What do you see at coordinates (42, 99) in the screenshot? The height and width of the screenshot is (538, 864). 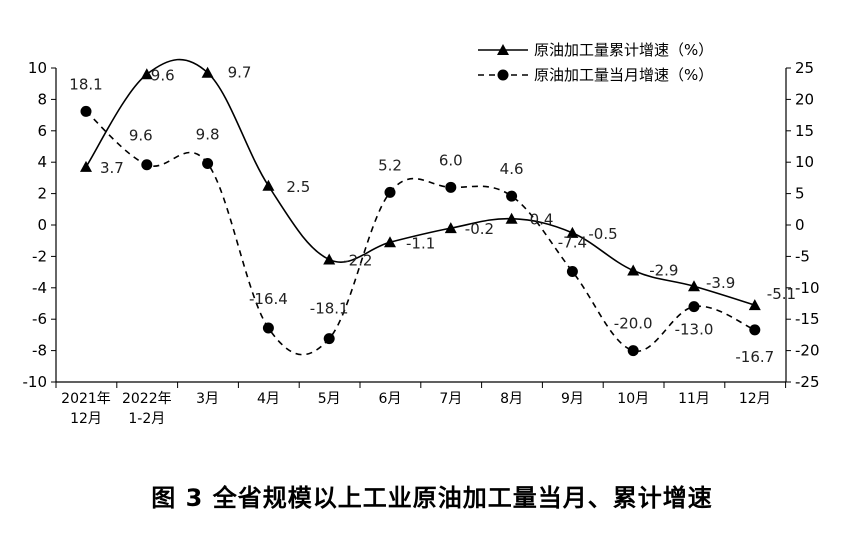 I see `y-left-tick-label: 8` at bounding box center [42, 99].